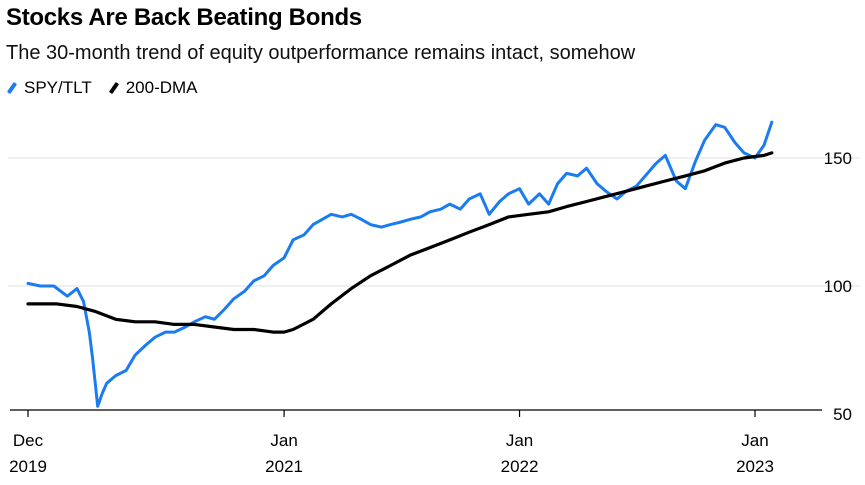 The height and width of the screenshot is (485, 865). What do you see at coordinates (283, 440) in the screenshot?
I see `x-tick-label-1-line1: Jan` at bounding box center [283, 440].